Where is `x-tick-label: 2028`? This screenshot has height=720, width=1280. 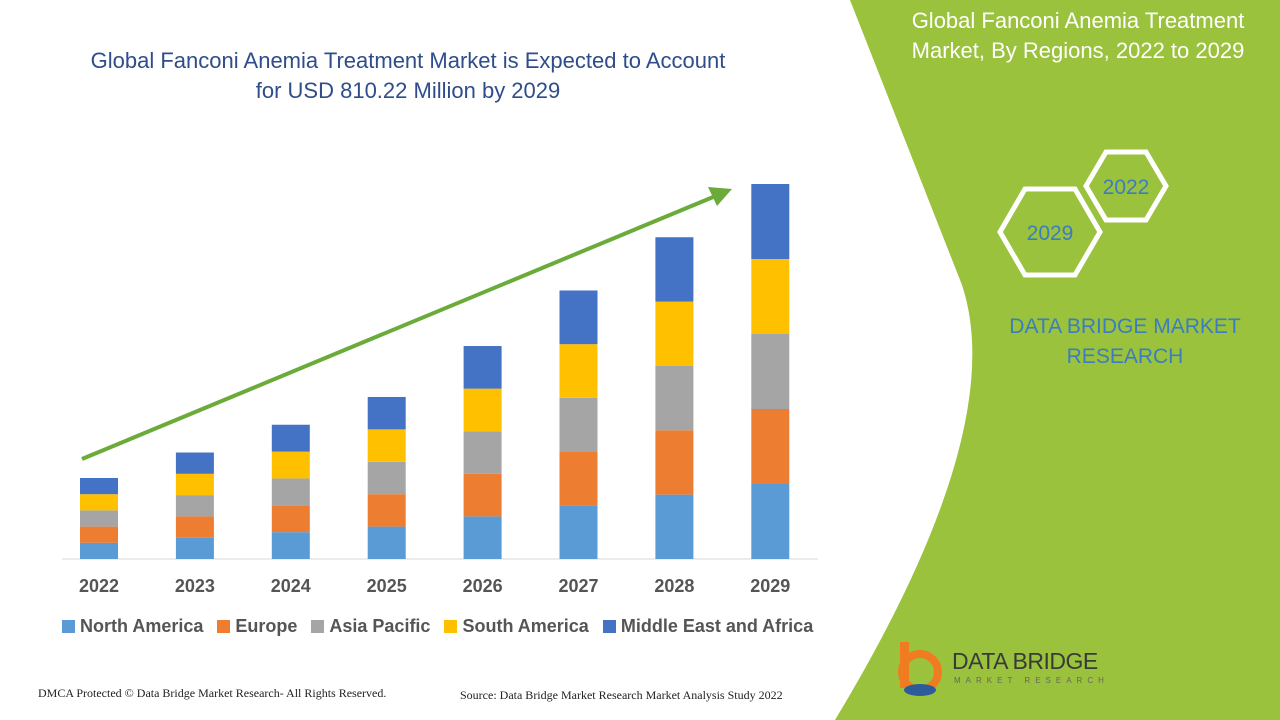 x-tick-label: 2028 is located at coordinates (674, 586).